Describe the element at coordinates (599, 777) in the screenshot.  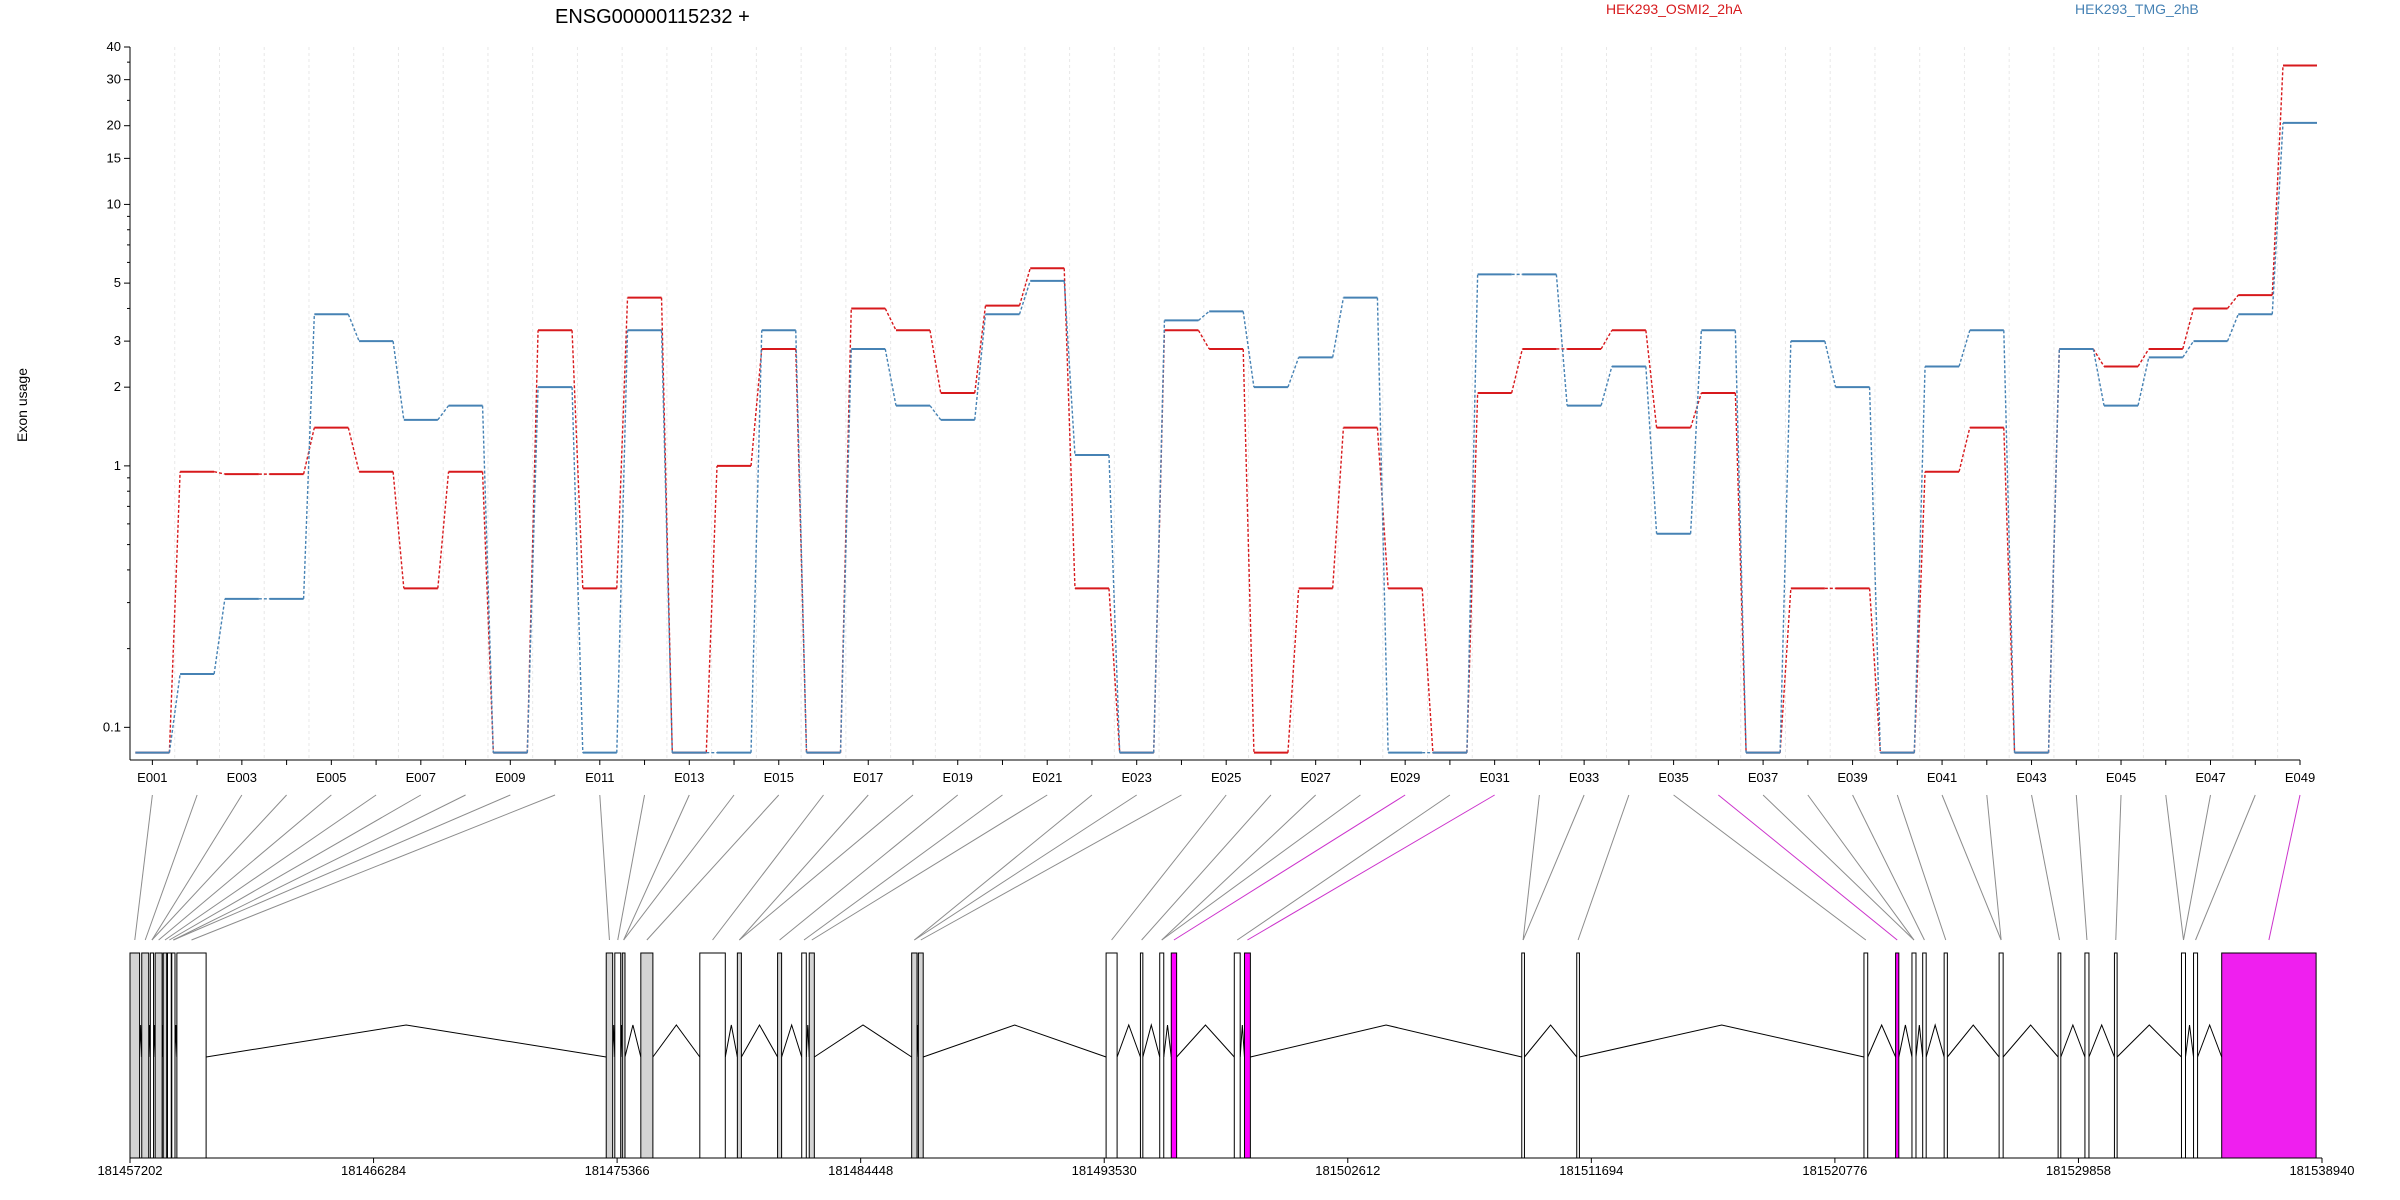
I see `exon-label: E011` at that location.